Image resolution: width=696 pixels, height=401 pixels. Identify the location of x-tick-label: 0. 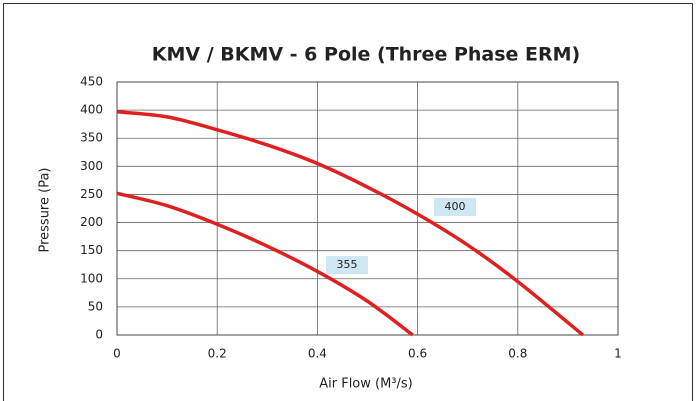
(117, 354).